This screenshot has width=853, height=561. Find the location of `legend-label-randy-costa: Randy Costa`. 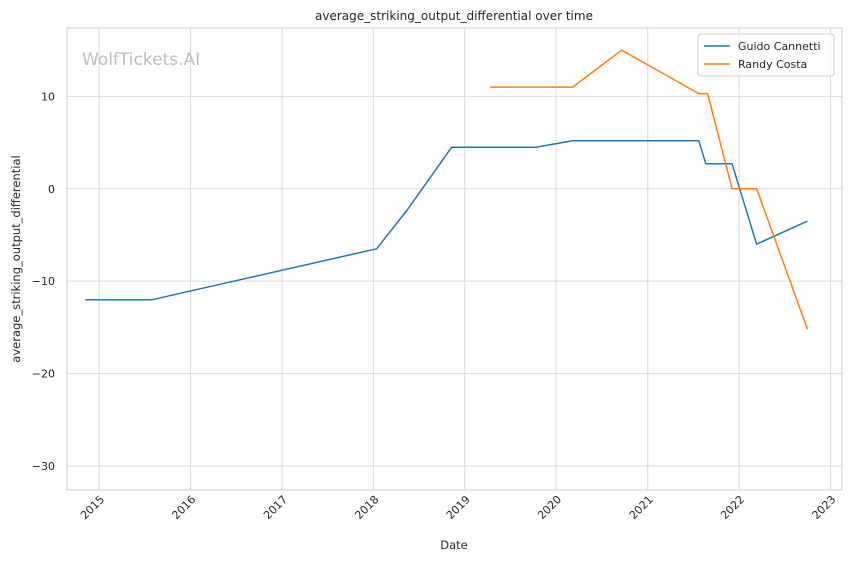

legend-label-randy-costa: Randy Costa is located at coordinates (772, 64).